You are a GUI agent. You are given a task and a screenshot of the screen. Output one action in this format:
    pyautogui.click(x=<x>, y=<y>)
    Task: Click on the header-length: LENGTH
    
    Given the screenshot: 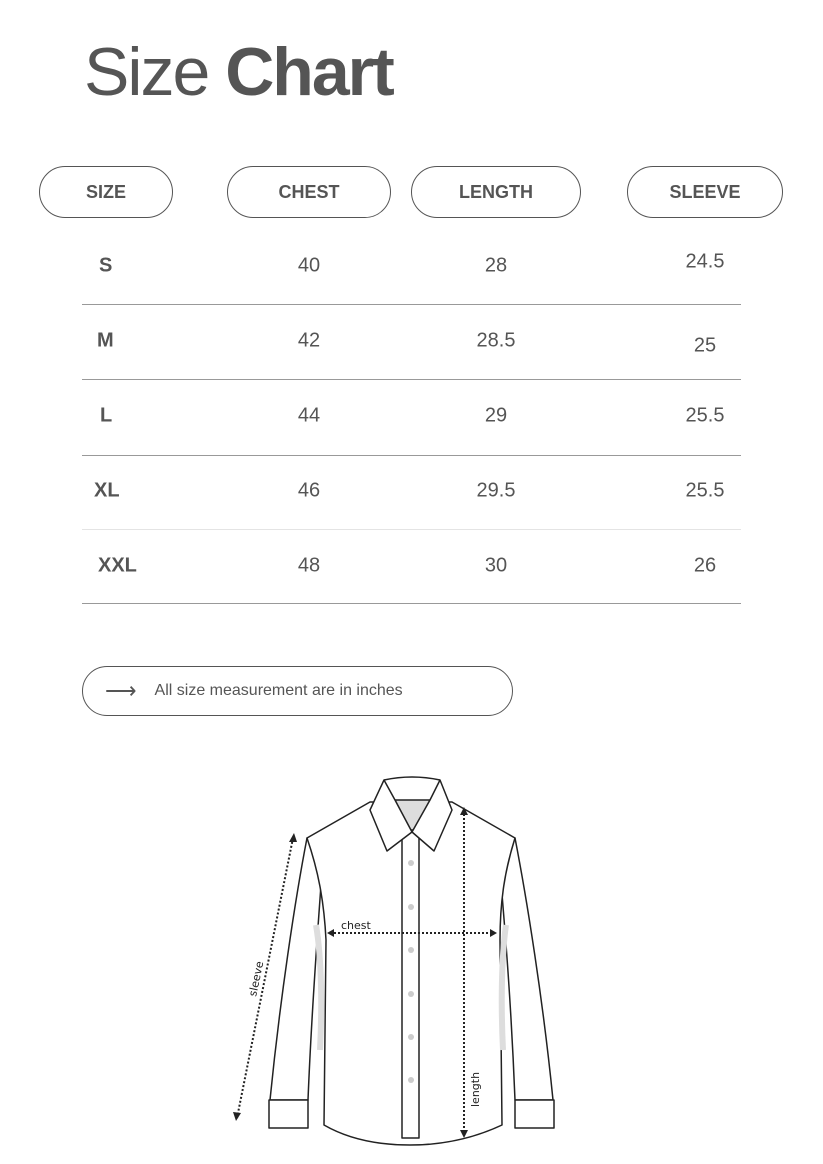 What is the action you would take?
    pyautogui.click(x=496, y=192)
    